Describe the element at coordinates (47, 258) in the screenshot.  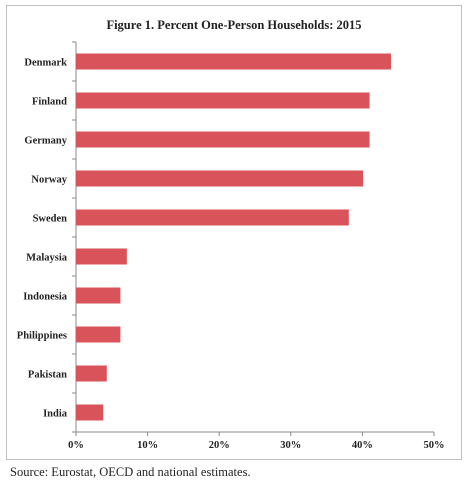
I see `category-label: Malaysia` at that location.